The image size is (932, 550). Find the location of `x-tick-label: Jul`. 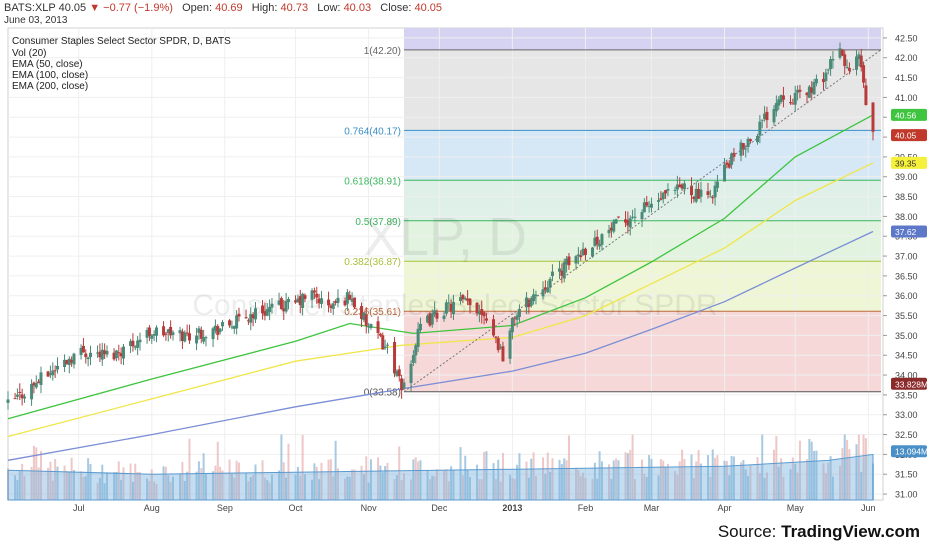

x-tick-label: Jul is located at coordinates (79, 508).